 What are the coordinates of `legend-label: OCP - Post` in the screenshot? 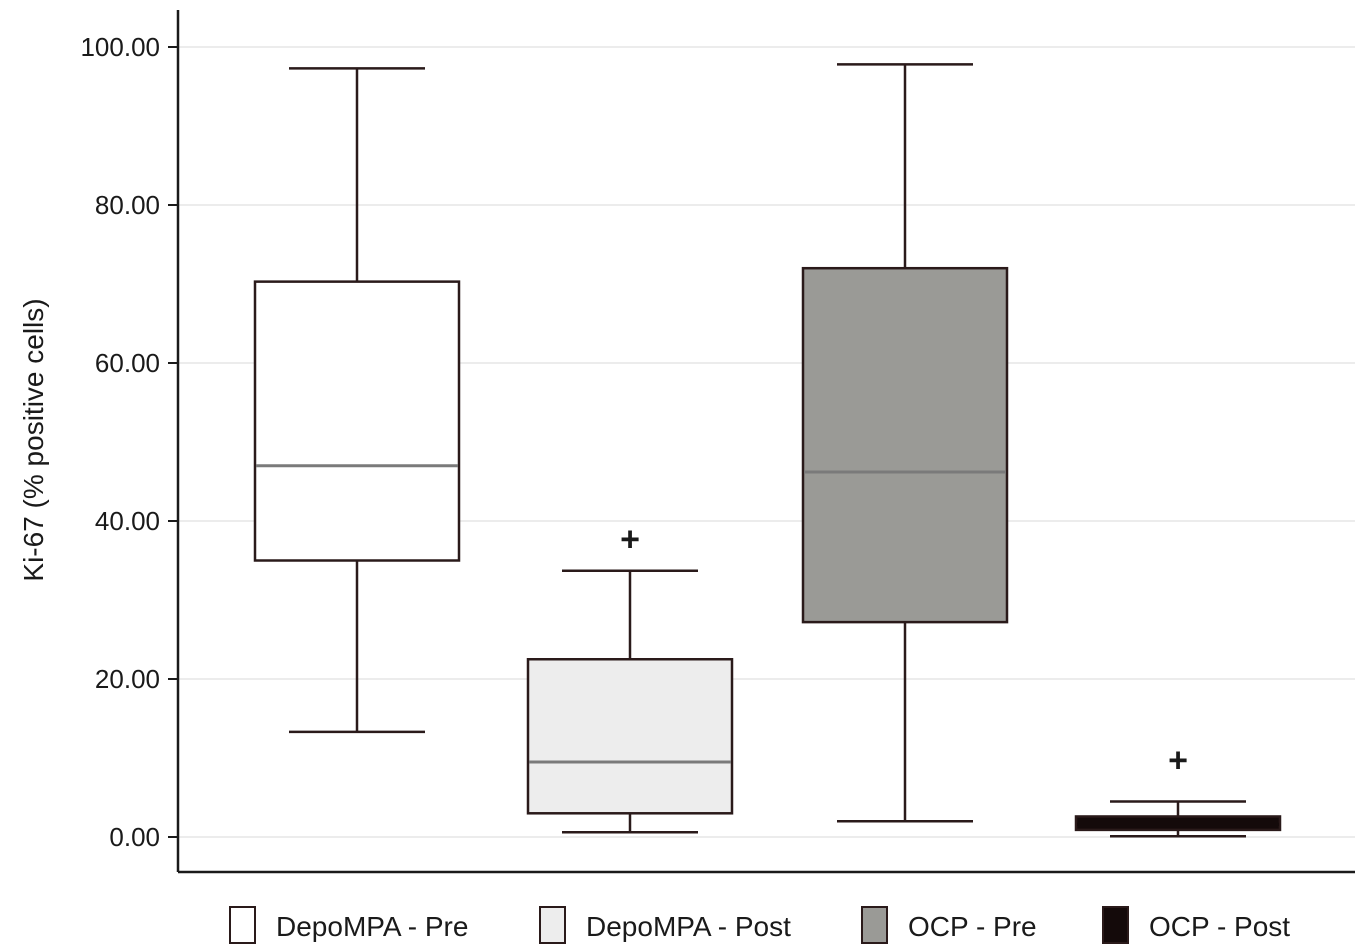 It's located at (1219, 926).